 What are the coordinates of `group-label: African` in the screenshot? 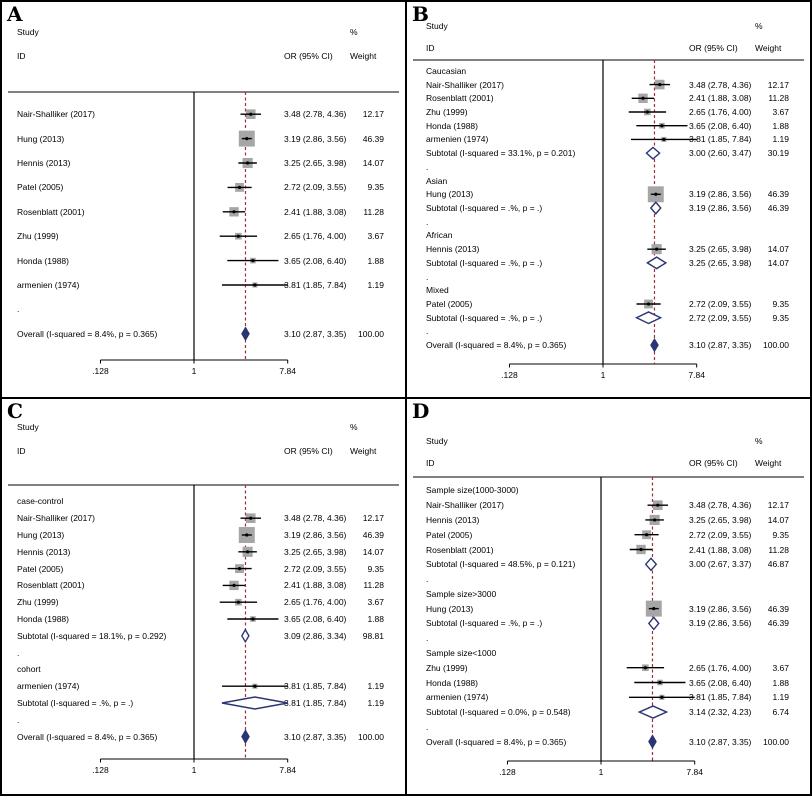 It's located at (439, 235).